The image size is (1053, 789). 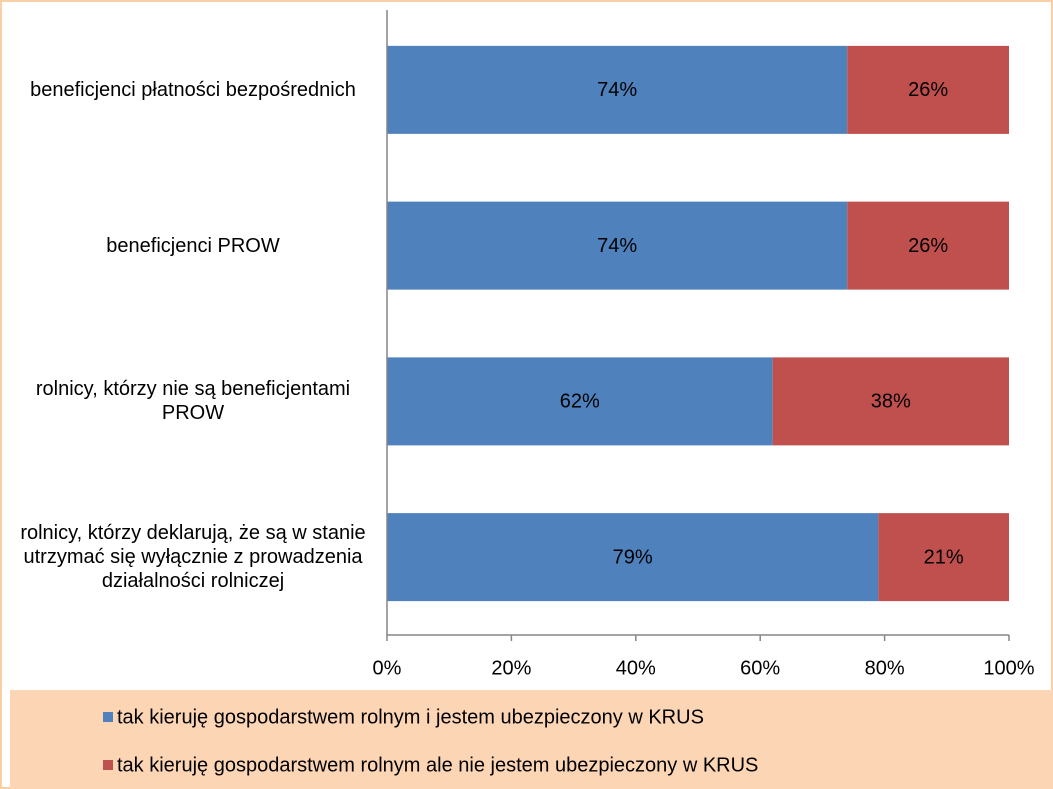 What do you see at coordinates (531, 739) in the screenshot?
I see `legend-box` at bounding box center [531, 739].